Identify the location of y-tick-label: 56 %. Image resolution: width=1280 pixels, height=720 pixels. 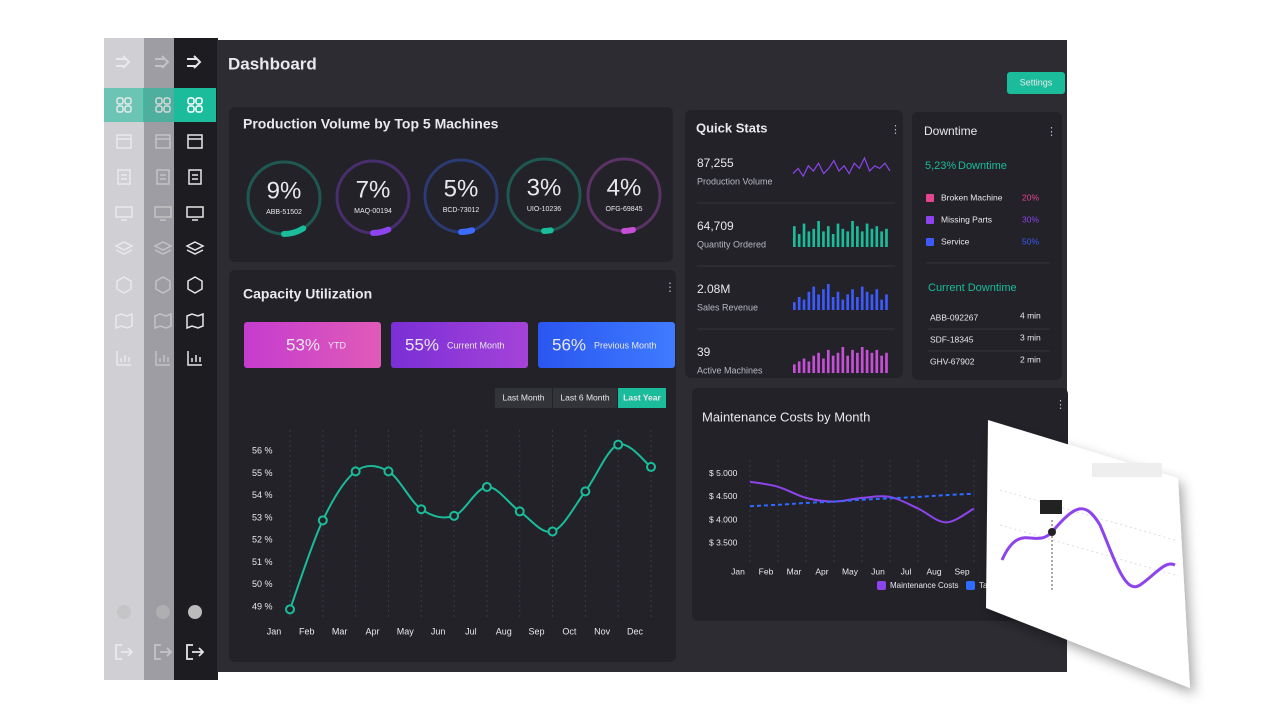
(262, 451).